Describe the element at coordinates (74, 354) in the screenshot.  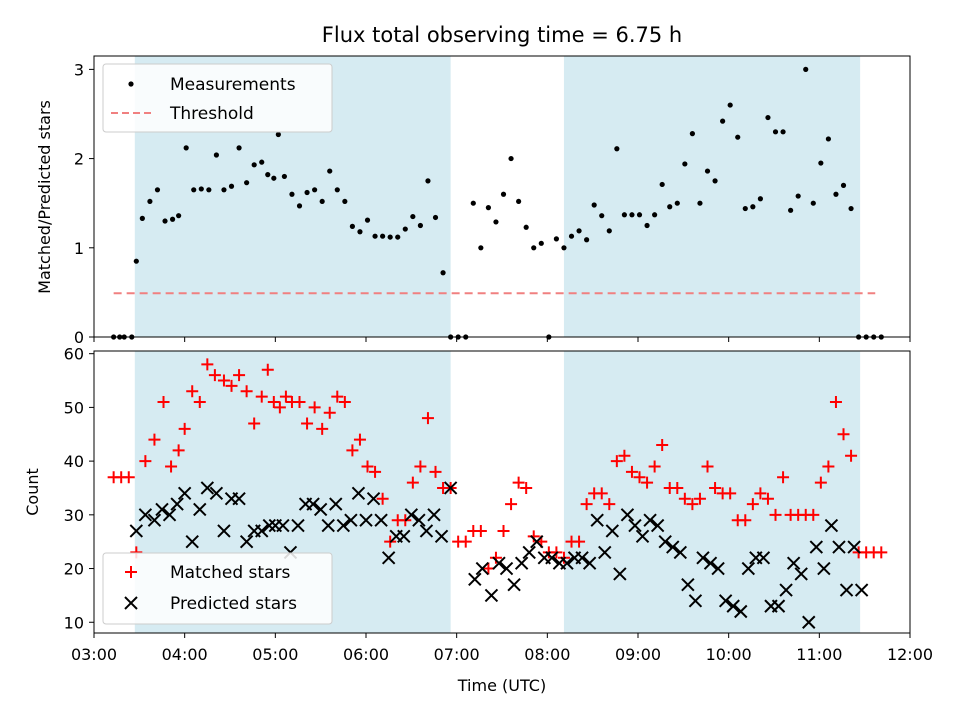
I see `y-tick-label: 60` at that location.